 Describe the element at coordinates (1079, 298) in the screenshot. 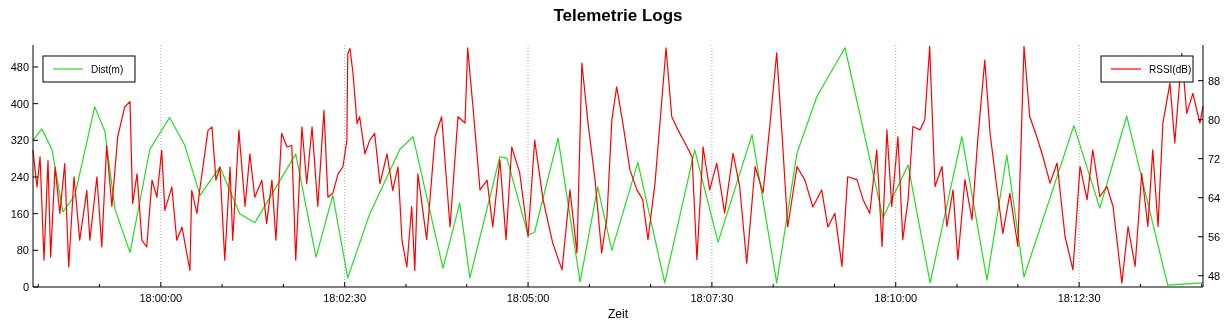

I see `x-tick-label: 18:12:30` at that location.